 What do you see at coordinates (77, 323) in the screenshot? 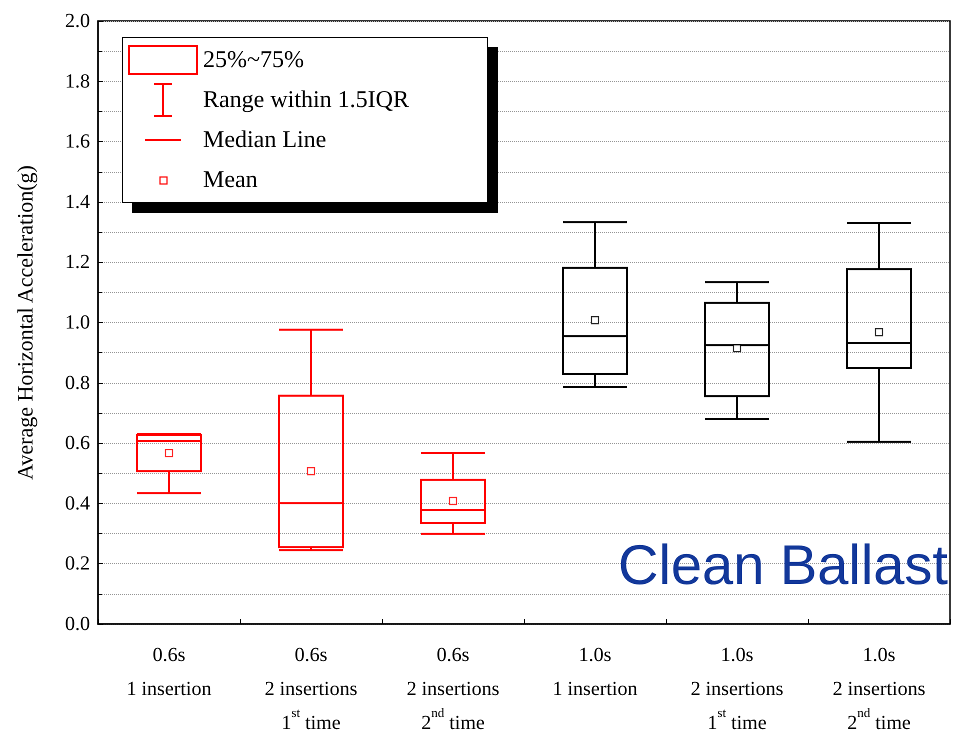
I see `y-tick-label: 1.0` at bounding box center [77, 323].